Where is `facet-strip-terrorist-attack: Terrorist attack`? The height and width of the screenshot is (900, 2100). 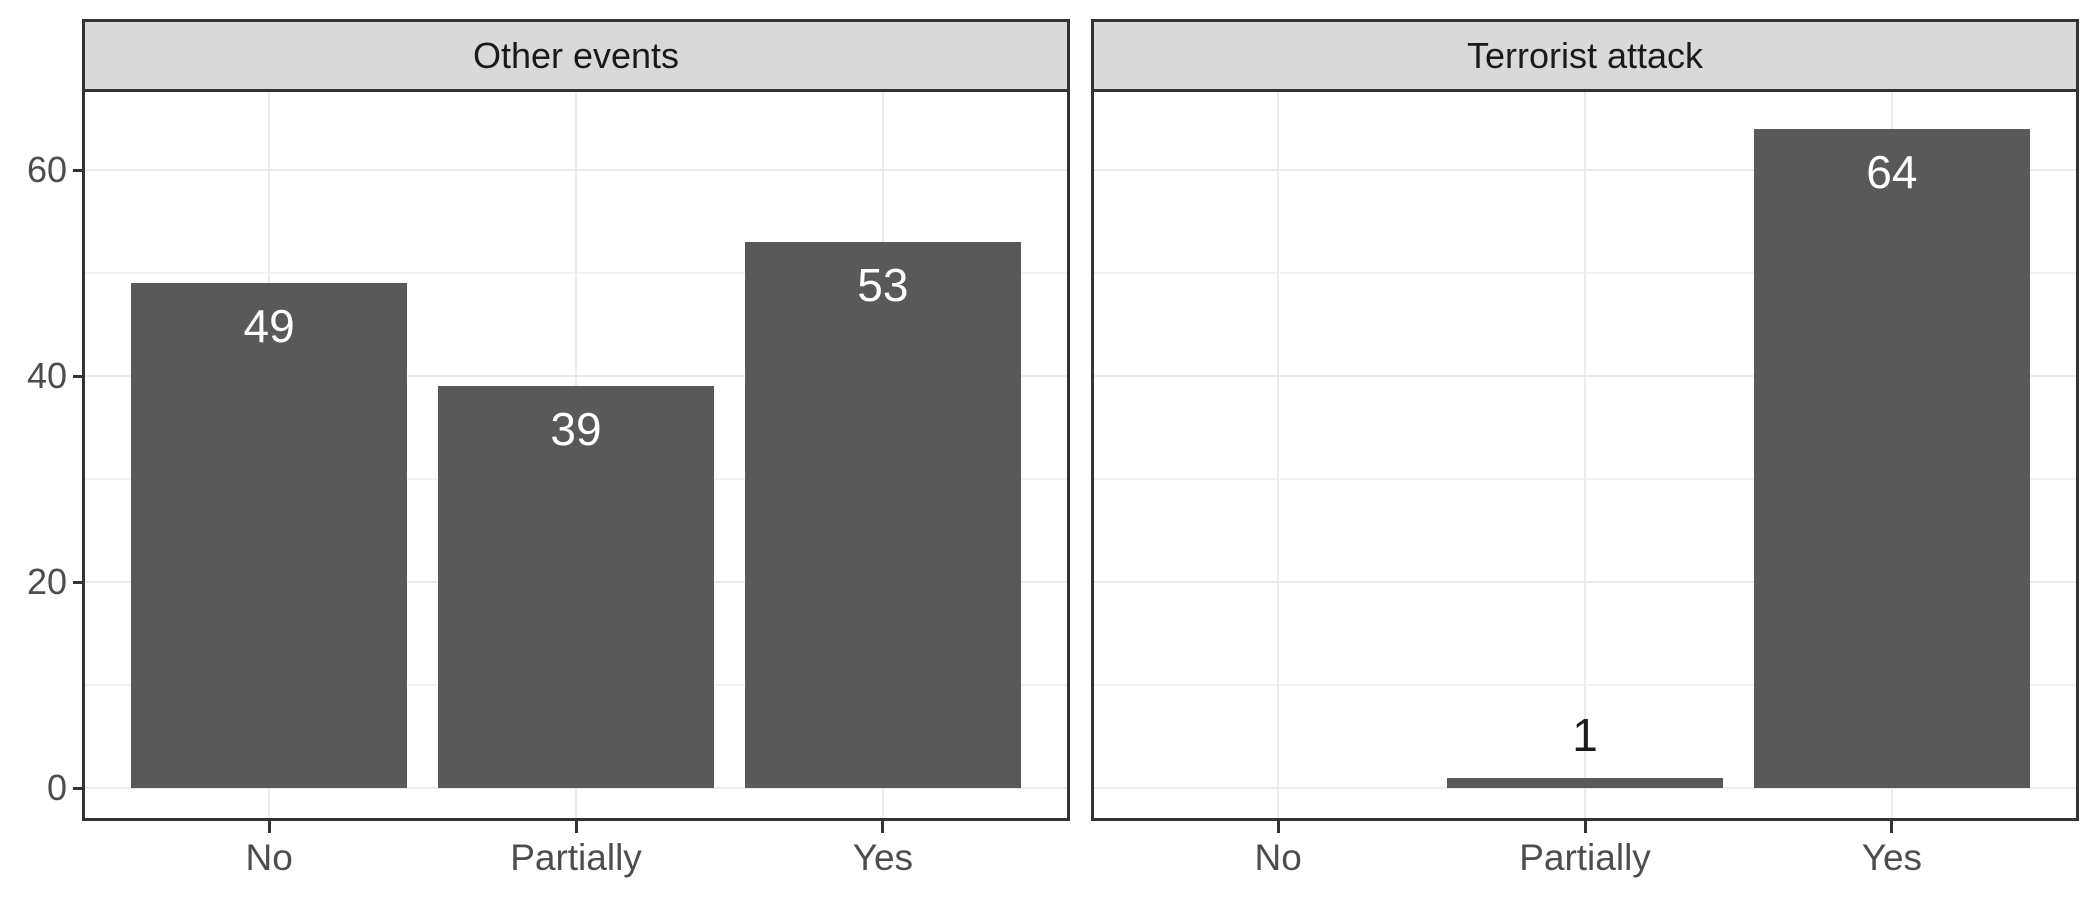 facet-strip-terrorist-attack: Terrorist attack is located at coordinates (1585, 56).